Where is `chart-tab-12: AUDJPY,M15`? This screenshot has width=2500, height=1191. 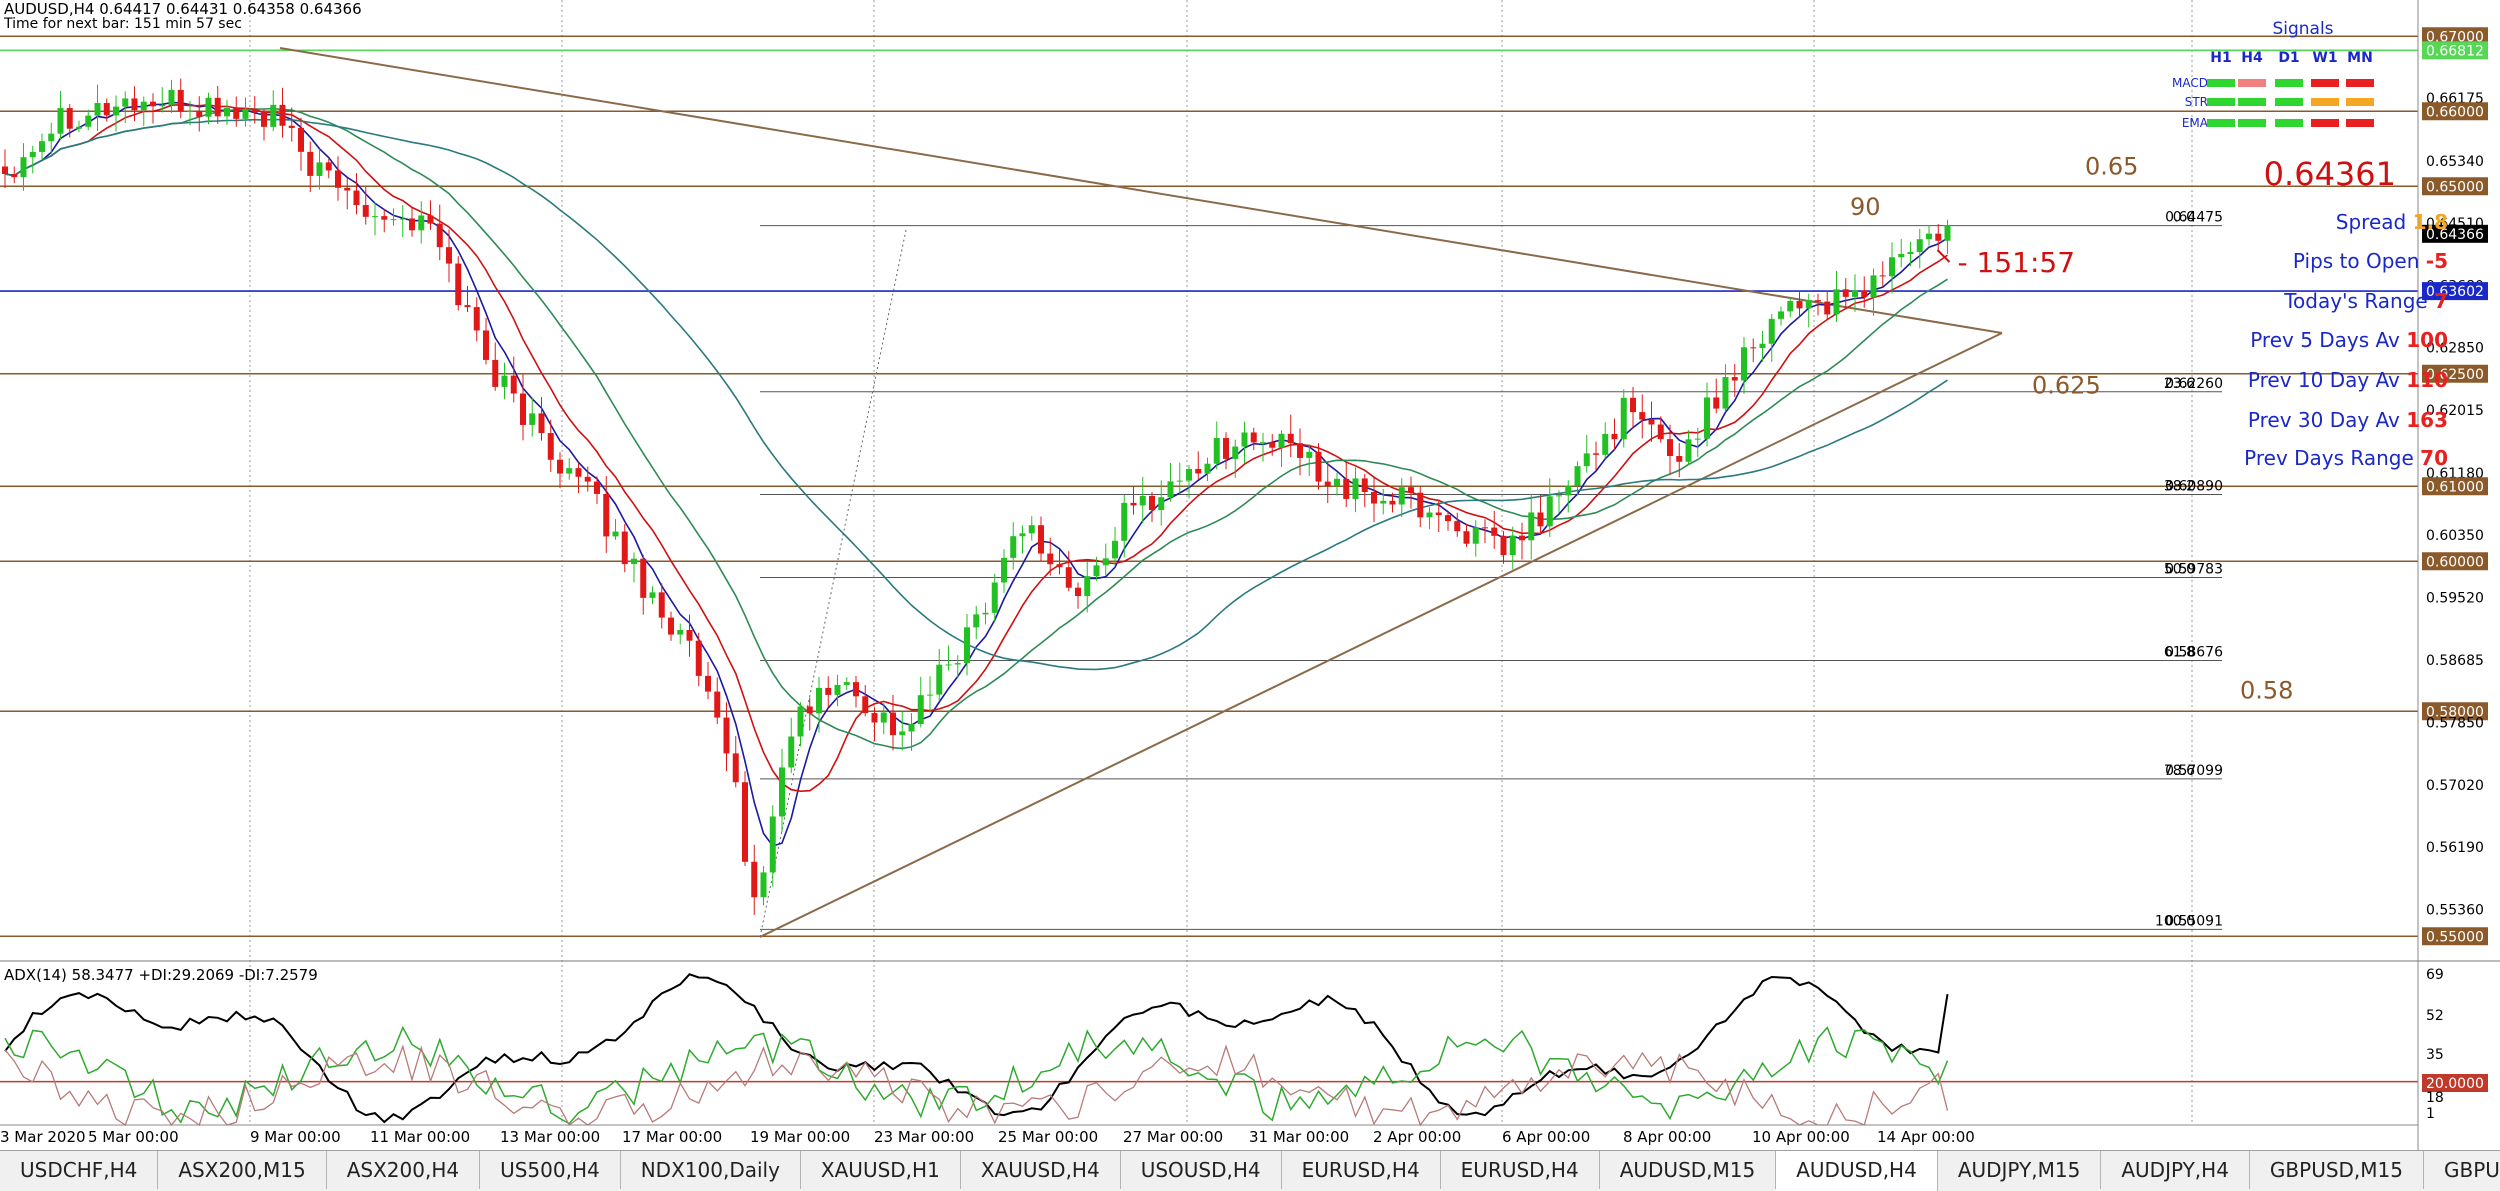 chart-tab-12: AUDJPY,M15 is located at coordinates (2020, 1170).